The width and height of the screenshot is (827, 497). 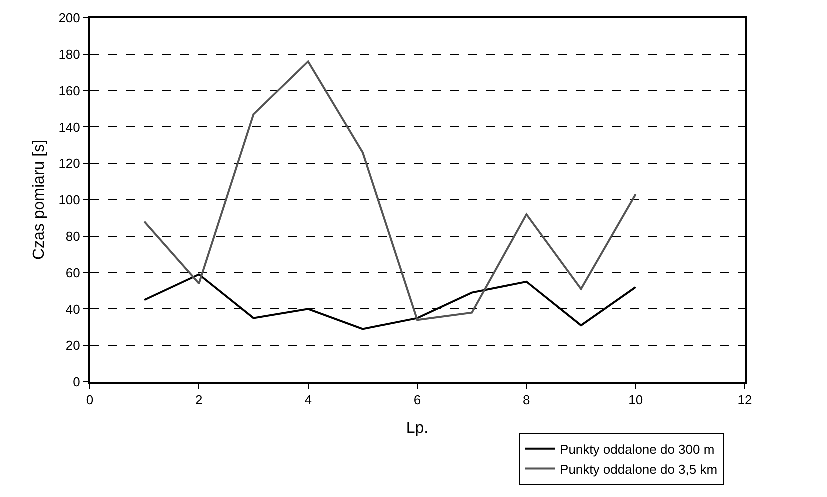 What do you see at coordinates (73, 346) in the screenshot?
I see `y-tick-label: 20` at bounding box center [73, 346].